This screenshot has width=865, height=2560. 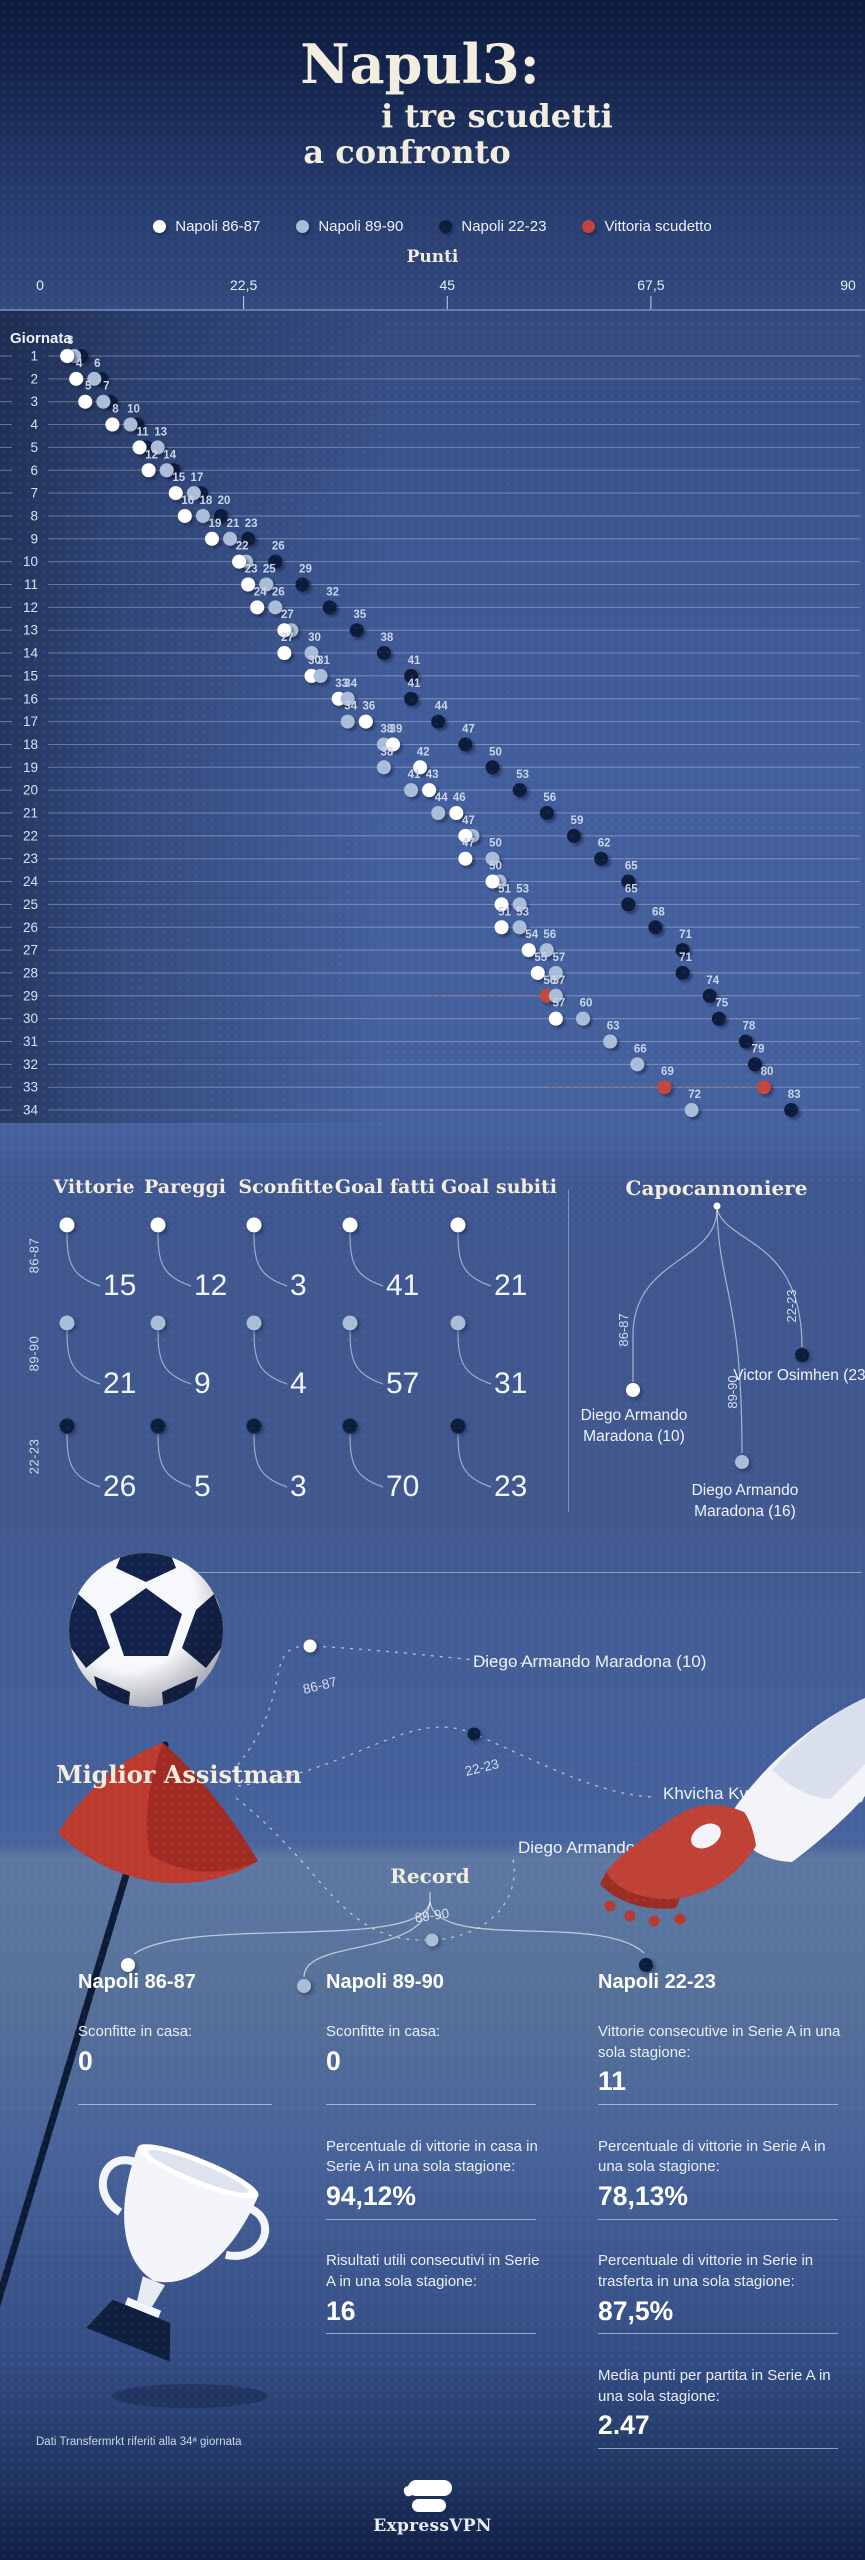 What do you see at coordinates (30, 790) in the screenshot?
I see `giornata-number: 20` at bounding box center [30, 790].